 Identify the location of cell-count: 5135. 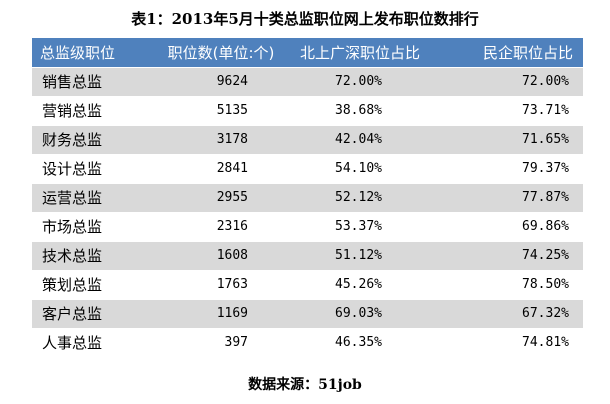
(221, 111).